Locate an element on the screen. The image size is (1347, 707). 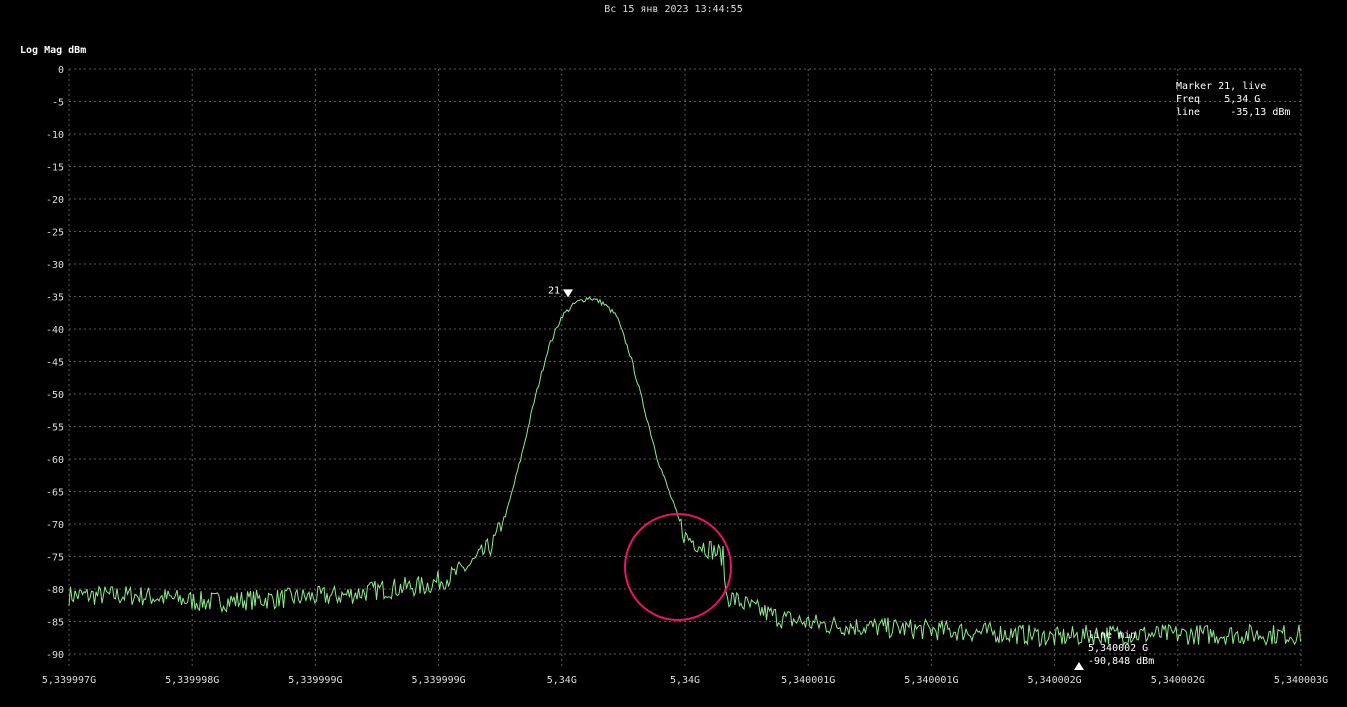
marker-readout-freq: Freq 5,34 G is located at coordinates (1233, 99).